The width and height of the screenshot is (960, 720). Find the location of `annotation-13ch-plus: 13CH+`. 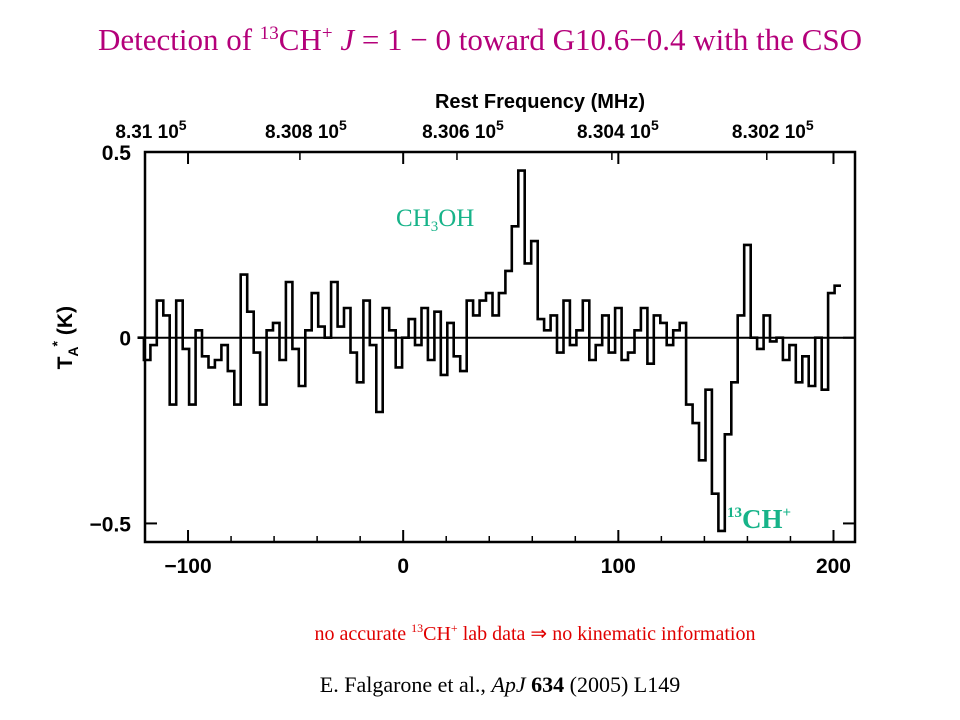

annotation-13ch-plus: 13CH+ is located at coordinates (759, 519).